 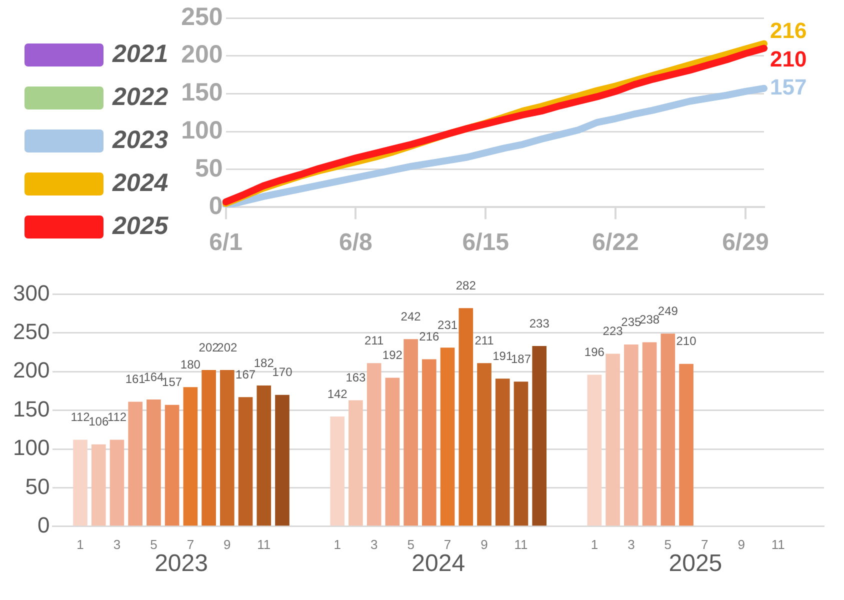 I want to click on data-label: 242, so click(x=411, y=316).